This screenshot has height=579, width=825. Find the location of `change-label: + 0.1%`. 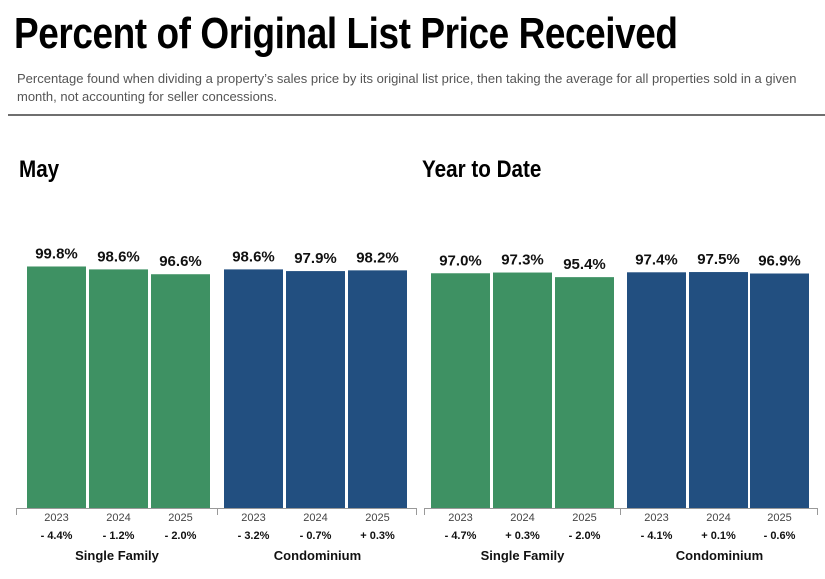

change-label: + 0.1% is located at coordinates (718, 536).